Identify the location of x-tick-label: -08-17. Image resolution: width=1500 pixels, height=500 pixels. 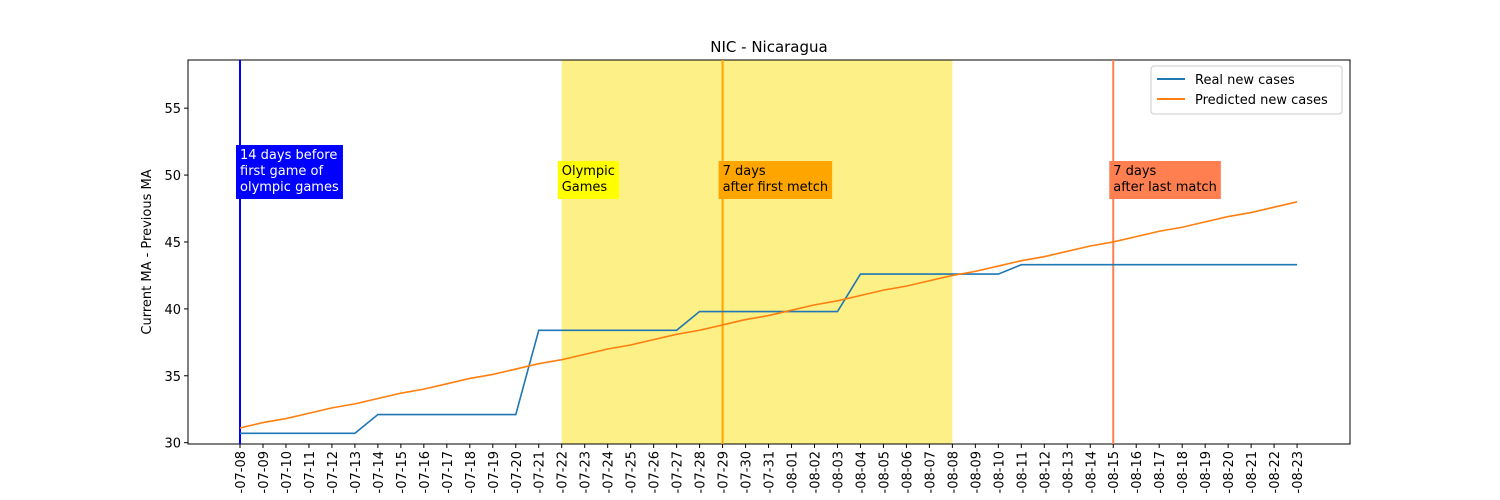
(1160, 472).